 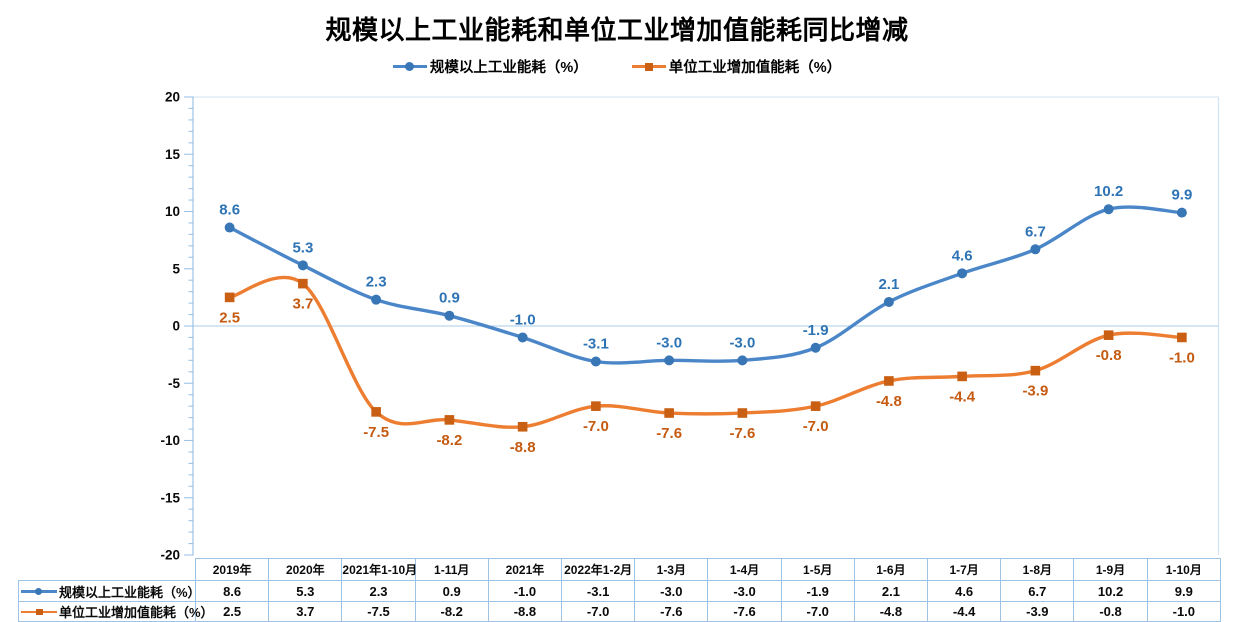 I want to click on data-label: 3.7, so click(x=302, y=304).